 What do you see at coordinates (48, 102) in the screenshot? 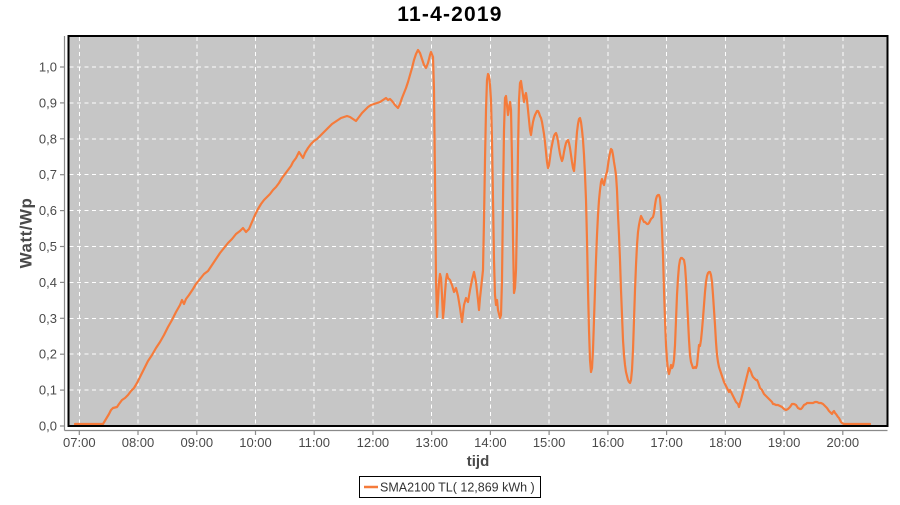
I see `svg-text: 0,9` at bounding box center [48, 102].